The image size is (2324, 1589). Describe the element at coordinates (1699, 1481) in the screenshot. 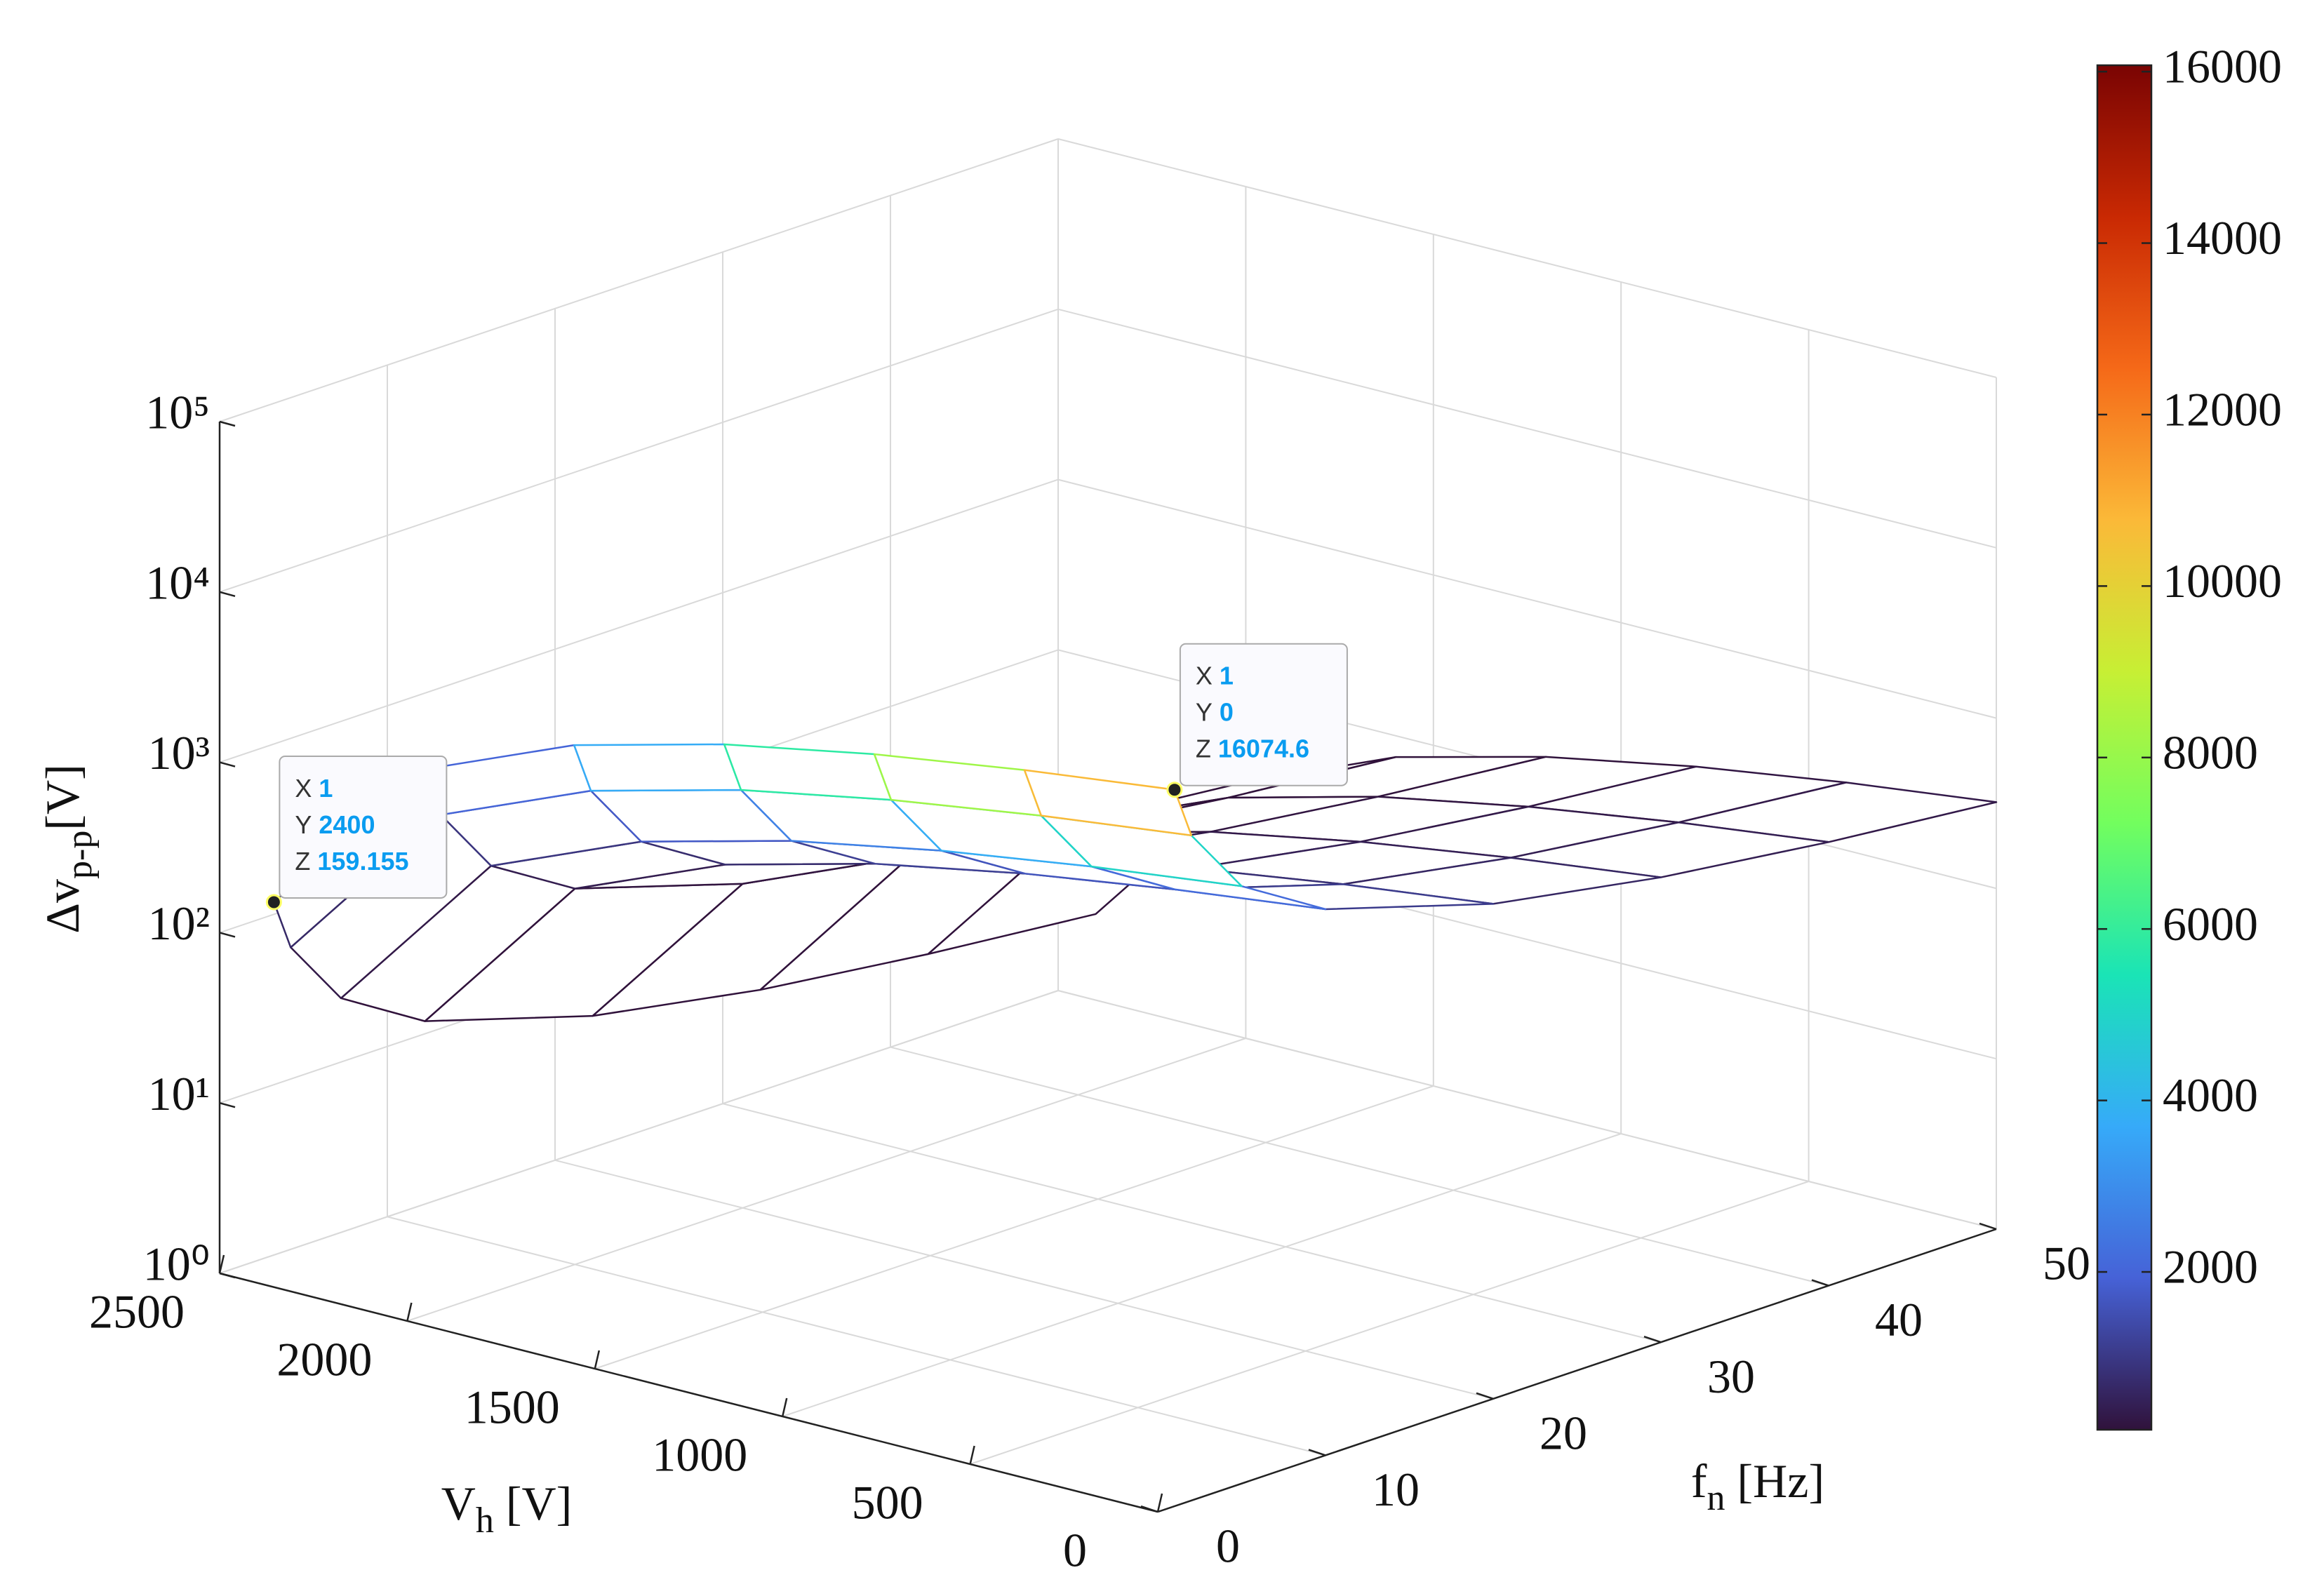

I see `x-axis-label-main: f` at that location.